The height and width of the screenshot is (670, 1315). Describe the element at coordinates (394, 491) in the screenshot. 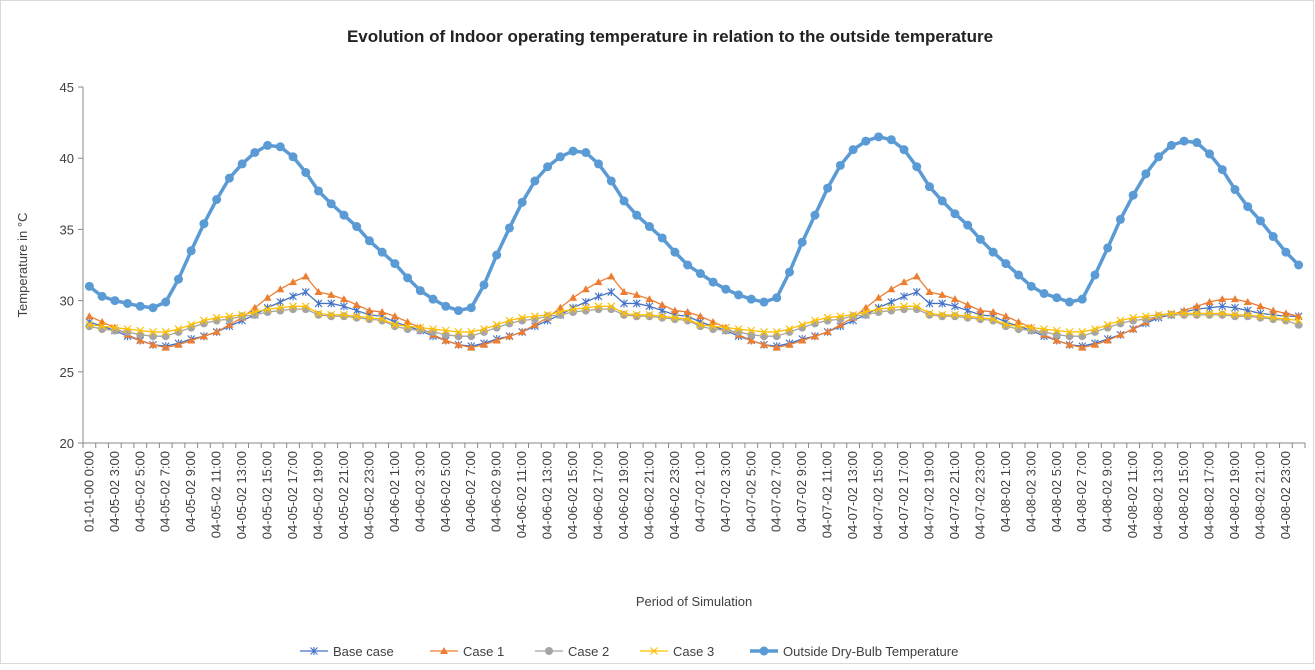

I see `x-tick-label: 04-06-02 1:00` at that location.